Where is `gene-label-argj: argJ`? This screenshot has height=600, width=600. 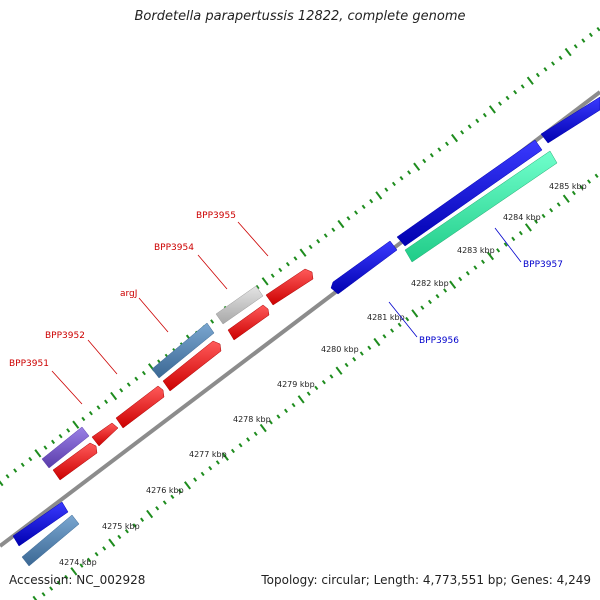
gene-label-argj: argJ is located at coordinates (128, 294).